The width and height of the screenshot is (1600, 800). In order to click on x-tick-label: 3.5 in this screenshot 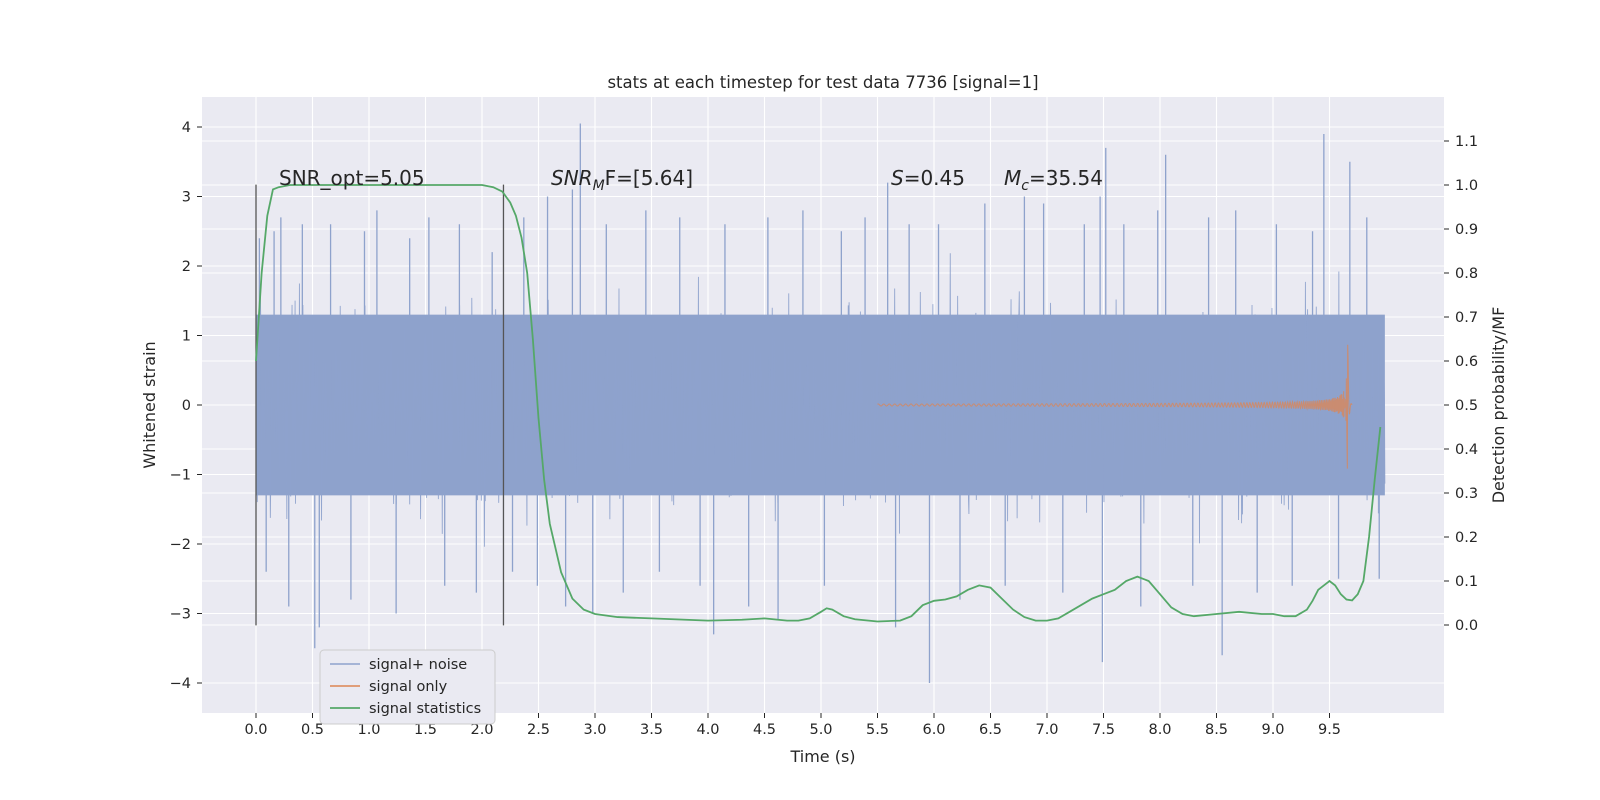, I will do `click(651, 730)`.